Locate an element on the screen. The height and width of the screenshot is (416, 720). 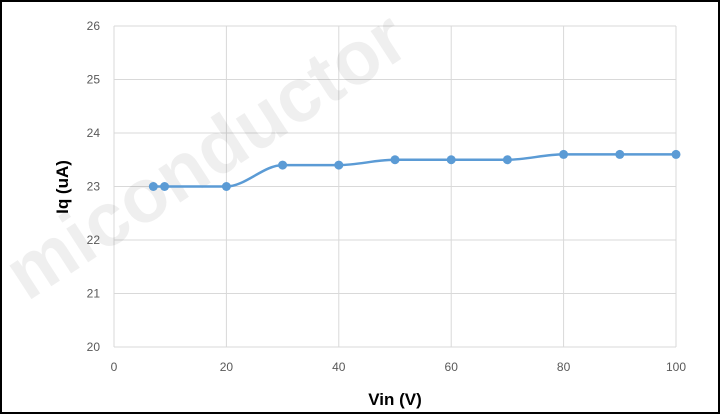
x-tick-label: 40 is located at coordinates (339, 367).